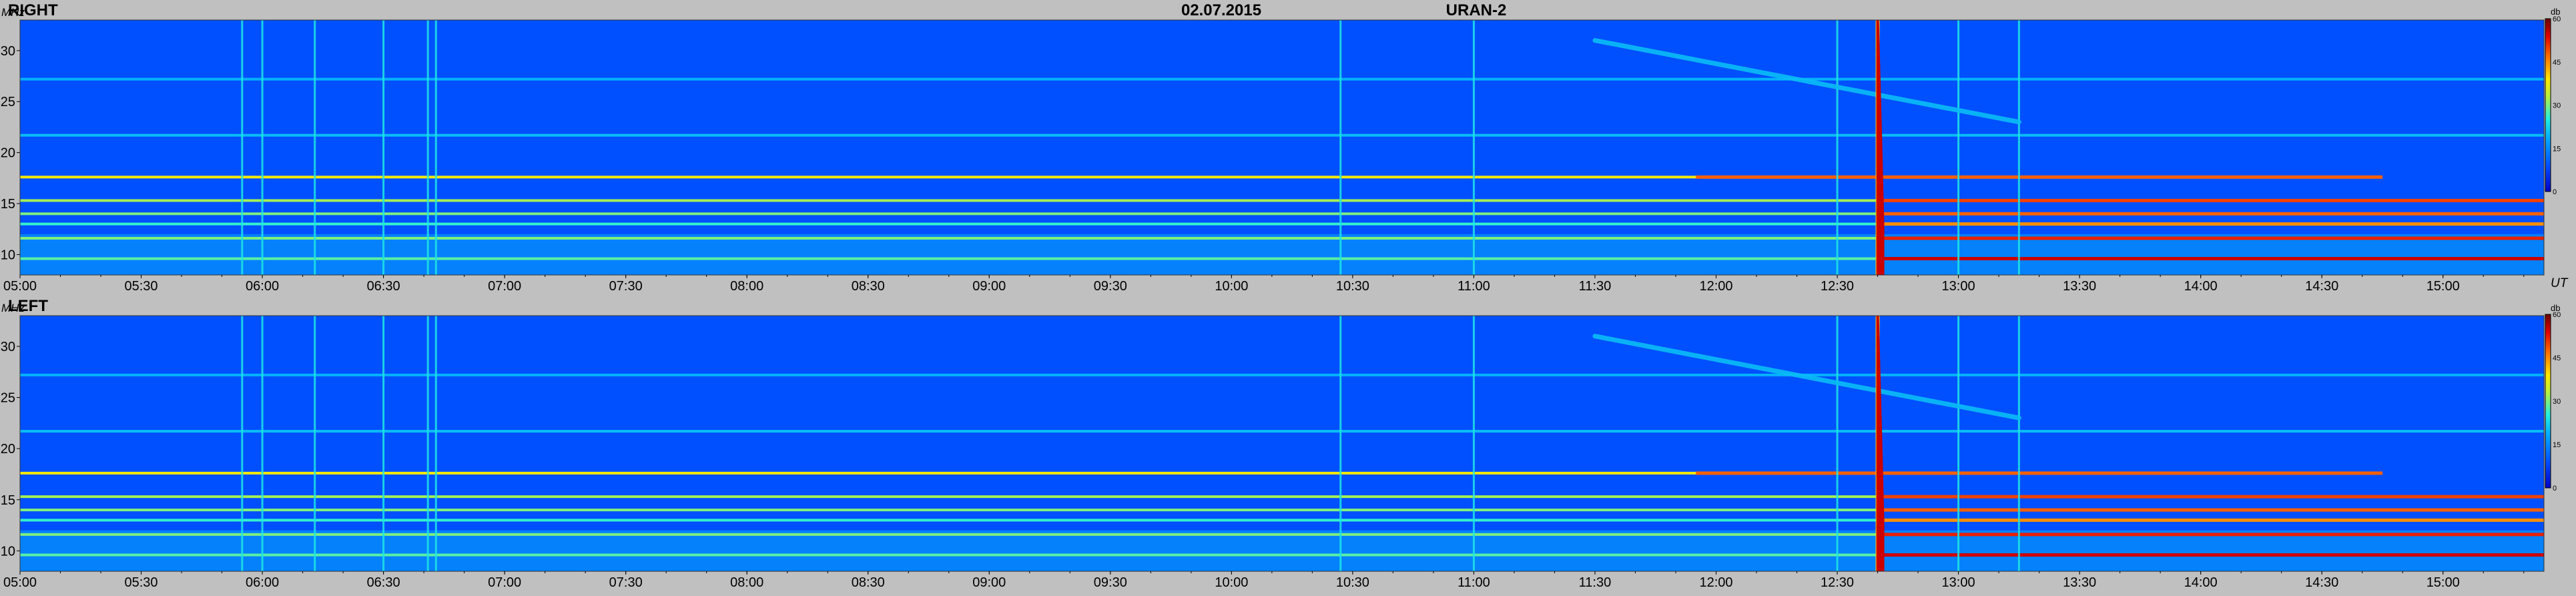  Describe the element at coordinates (2443, 286) in the screenshot. I see `x-tick-label: 15:00` at that location.